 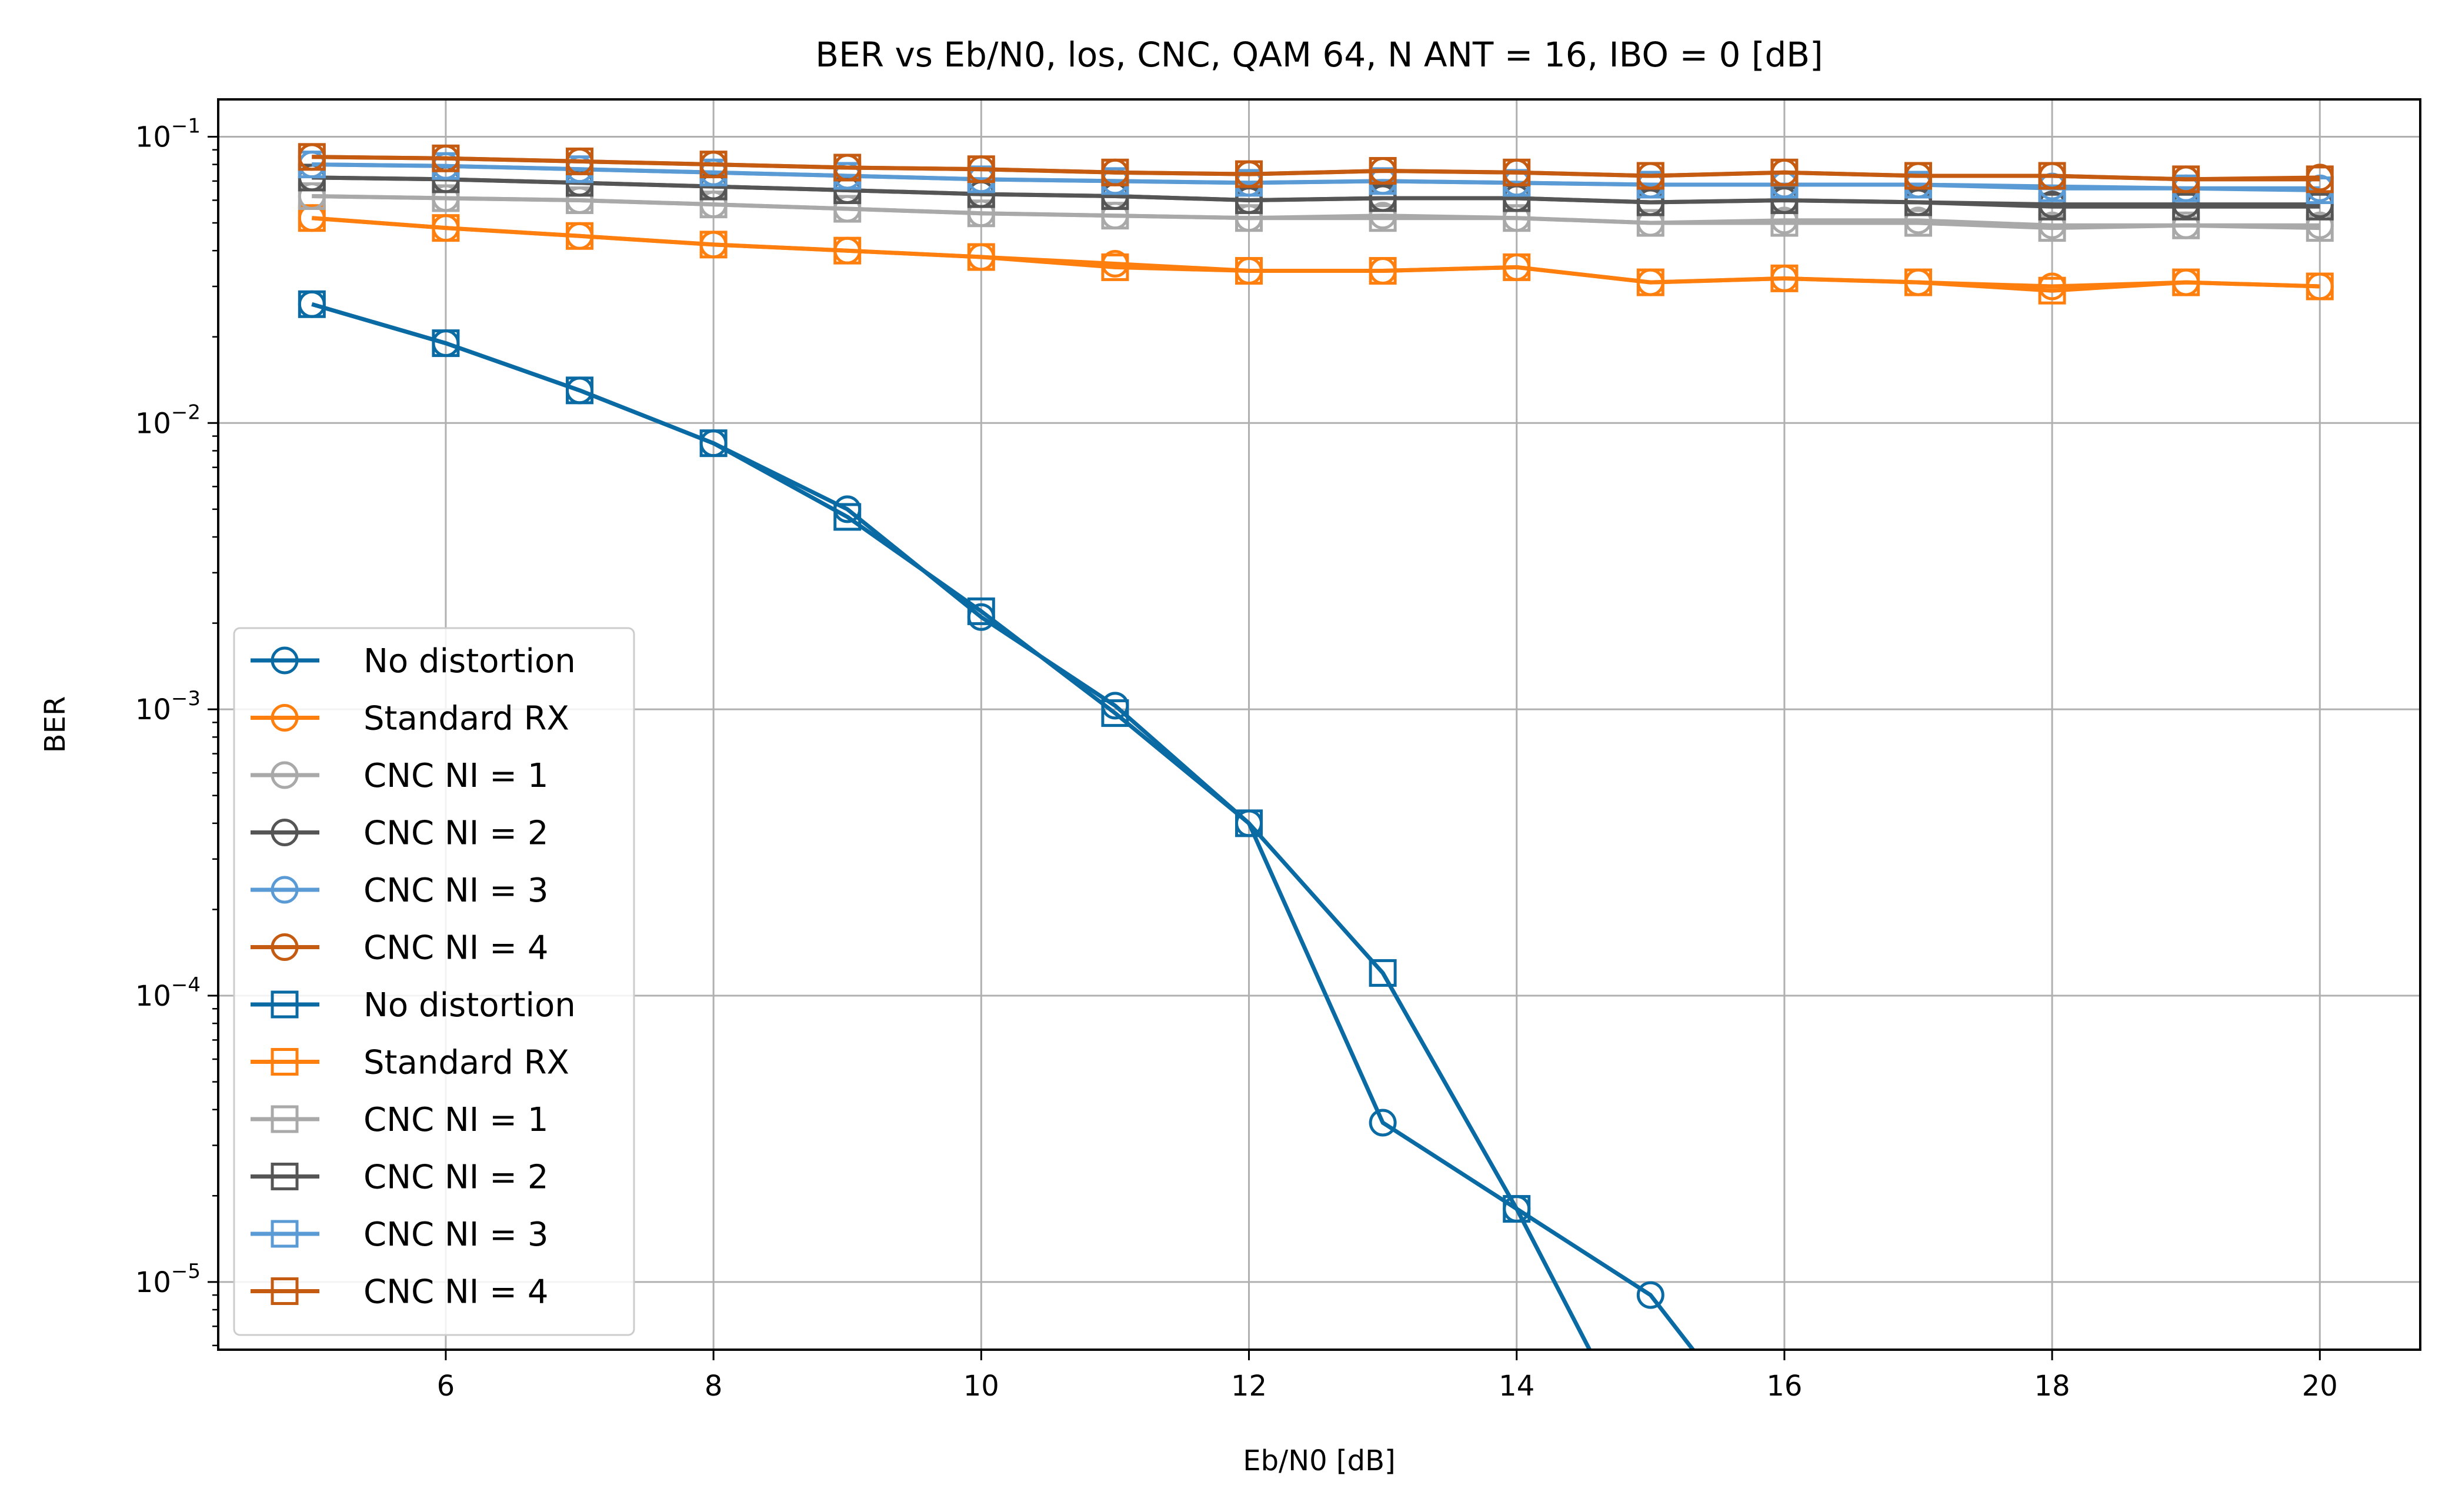 I want to click on y-tick-label: 10⁻⁴, so click(x=168, y=993).